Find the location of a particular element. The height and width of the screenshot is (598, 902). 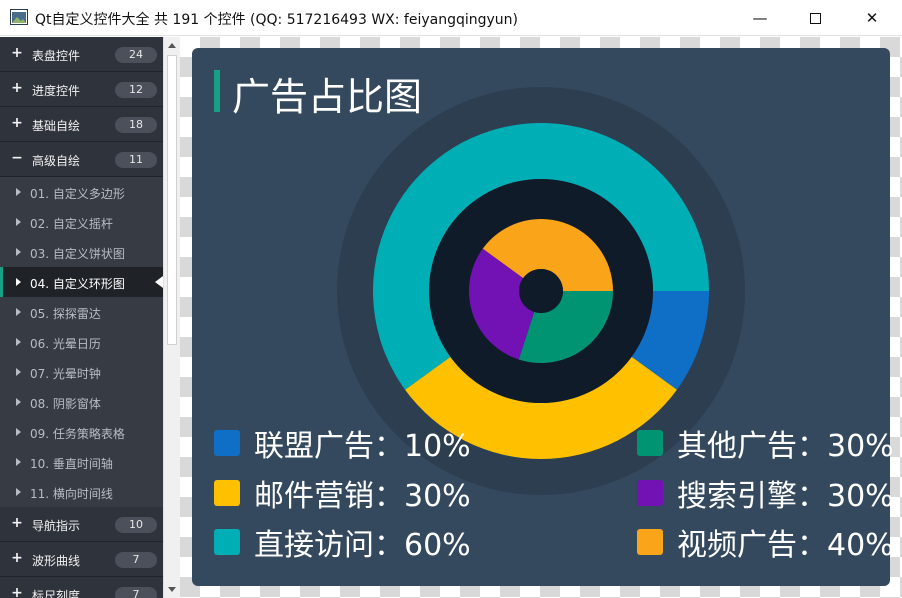

sidebar-group-label: 基础自绘 is located at coordinates (56, 126).